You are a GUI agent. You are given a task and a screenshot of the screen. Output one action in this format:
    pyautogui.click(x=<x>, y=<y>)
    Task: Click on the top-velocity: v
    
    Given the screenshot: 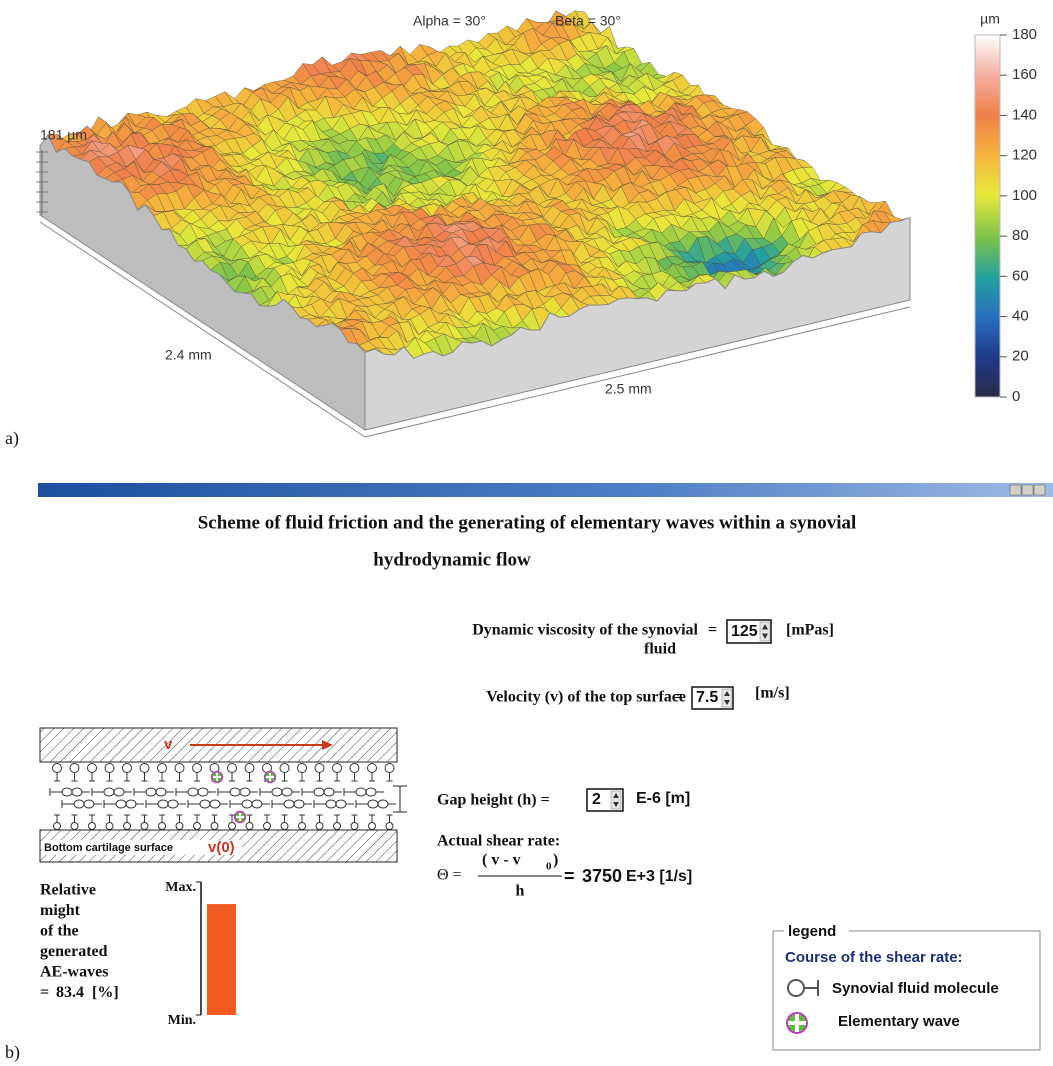 What is the action you would take?
    pyautogui.click(x=168, y=744)
    